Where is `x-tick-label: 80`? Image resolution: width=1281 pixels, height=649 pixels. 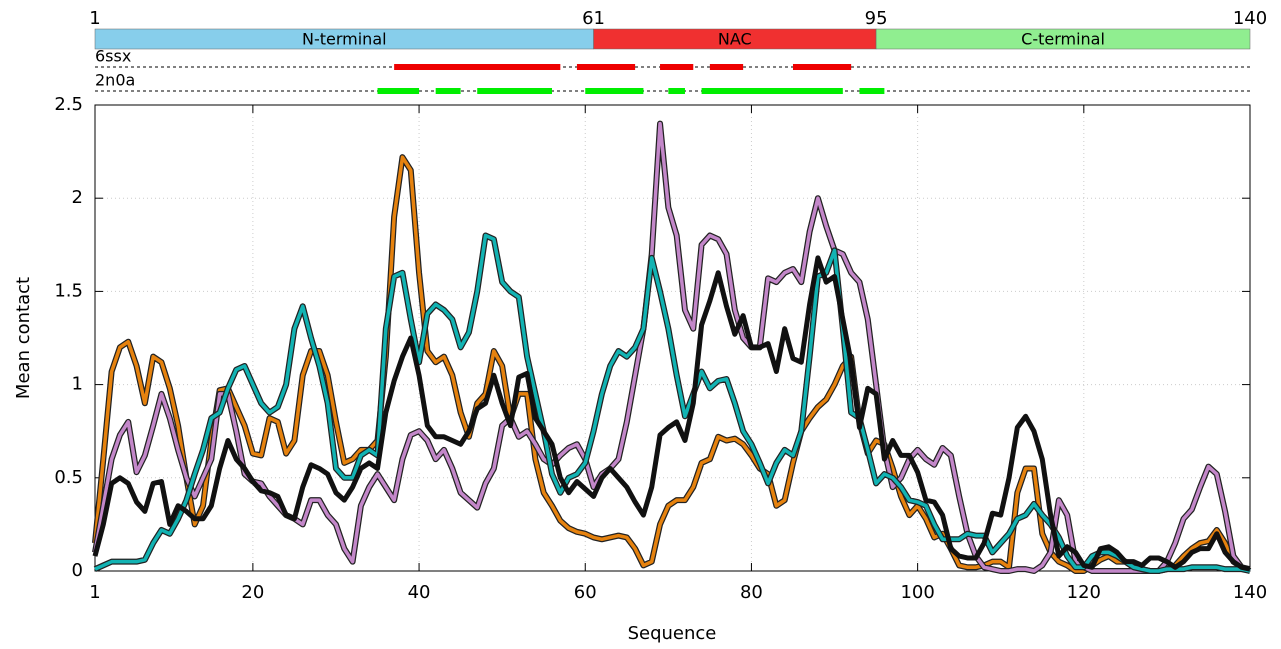 x-tick-label: 80 is located at coordinates (751, 592).